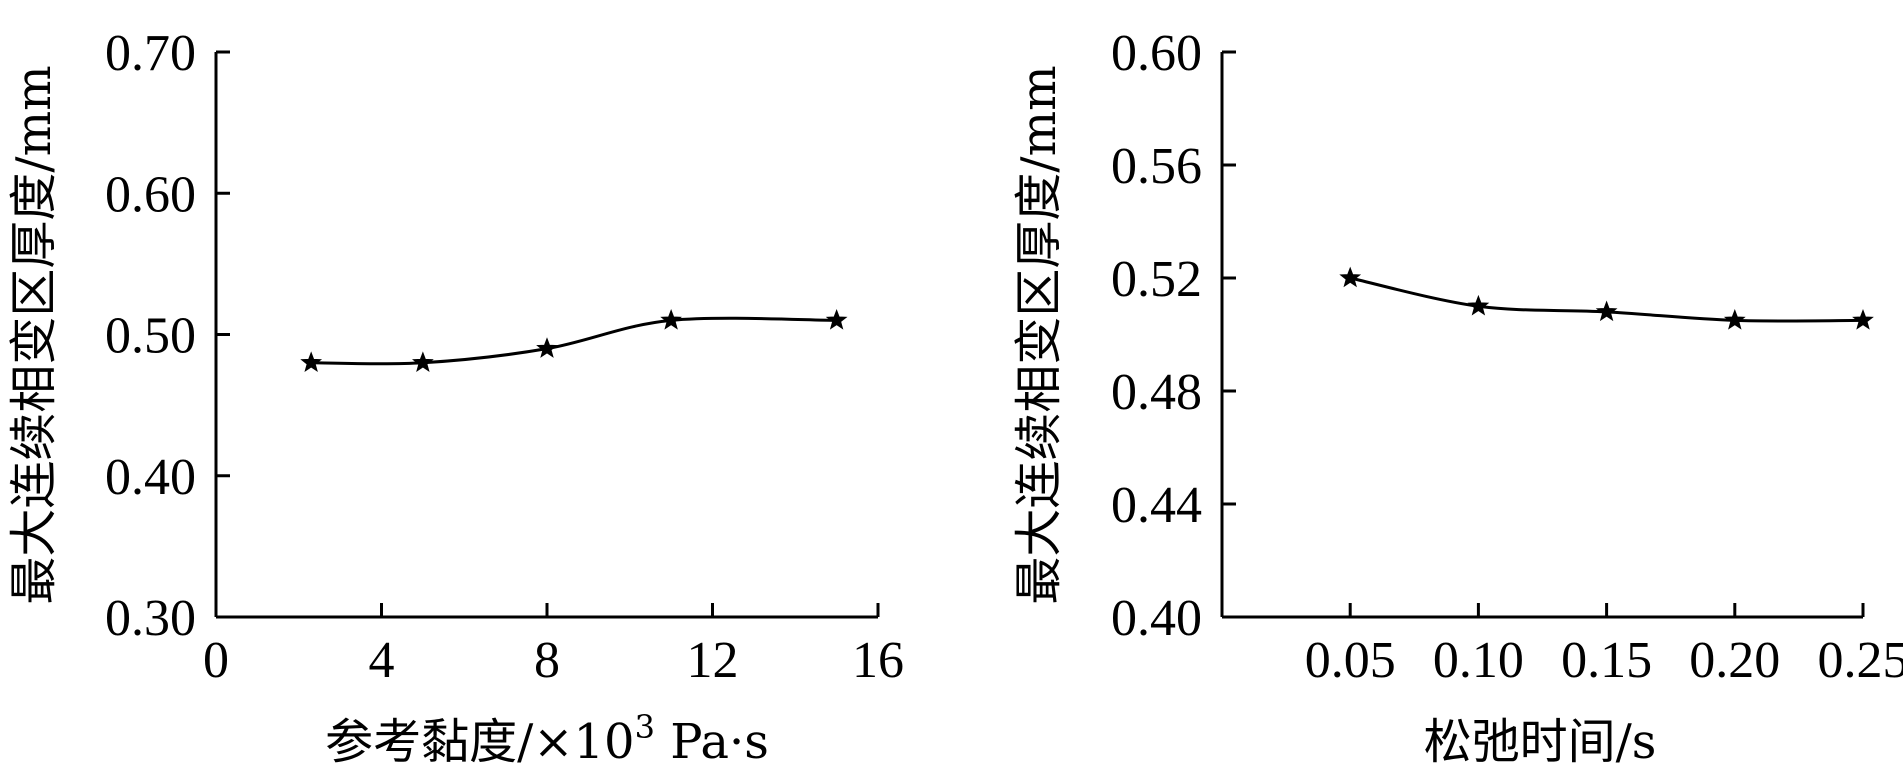 Image resolution: width=1903 pixels, height=764 pixels. What do you see at coordinates (878, 660) in the screenshot?
I see `x-tick-label: 16` at bounding box center [878, 660].